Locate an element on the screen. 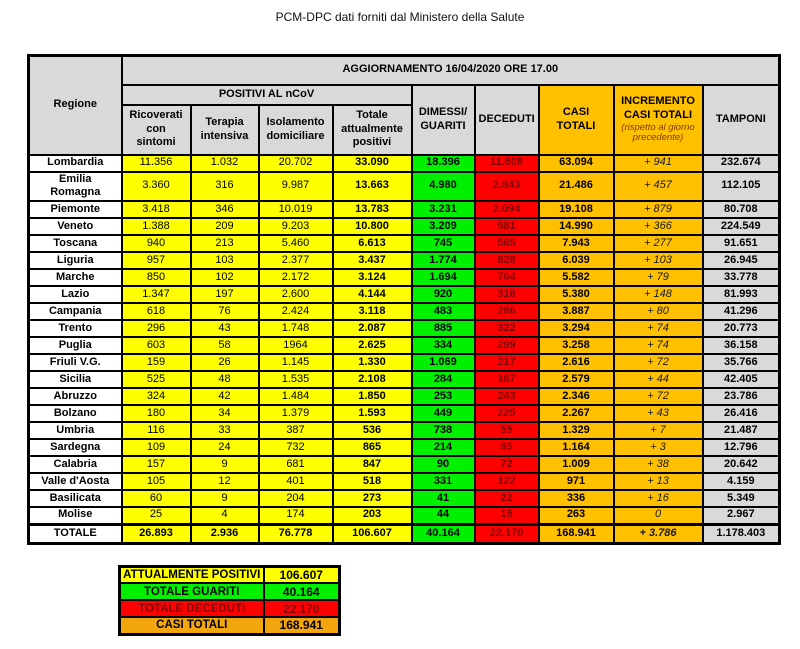 The width and height of the screenshot is (800, 649). cell-incremento: + 13 is located at coordinates (658, 481).